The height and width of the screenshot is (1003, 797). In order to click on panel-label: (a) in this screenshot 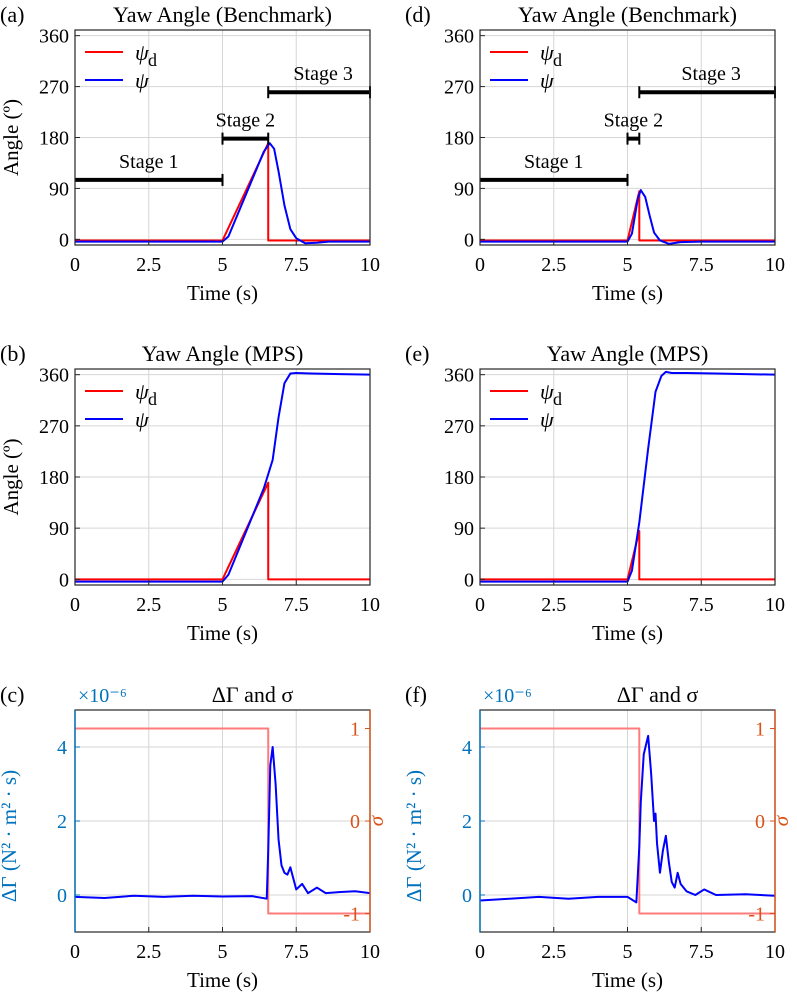, I will do `click(12, 14)`.